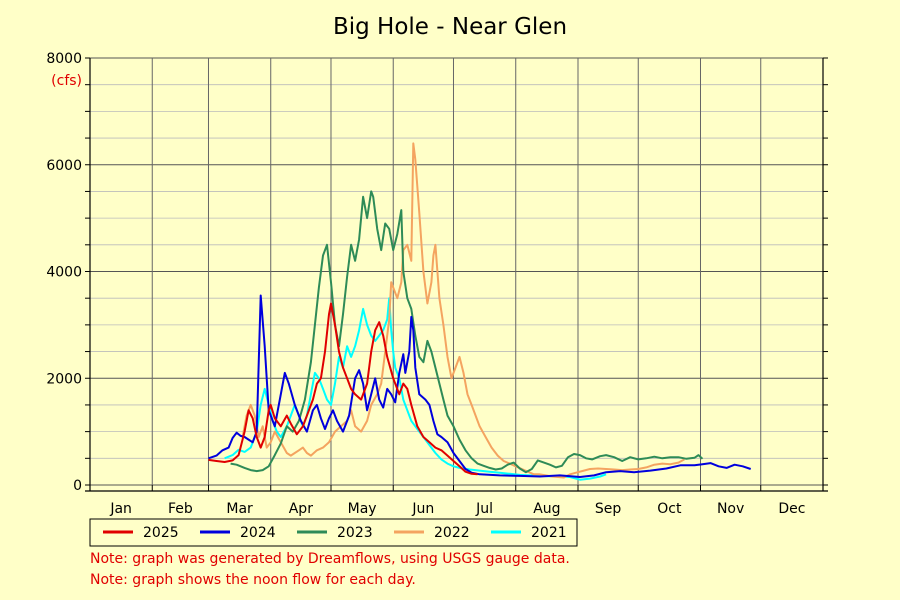  I want to click on x-tick-label: May, so click(362, 509).